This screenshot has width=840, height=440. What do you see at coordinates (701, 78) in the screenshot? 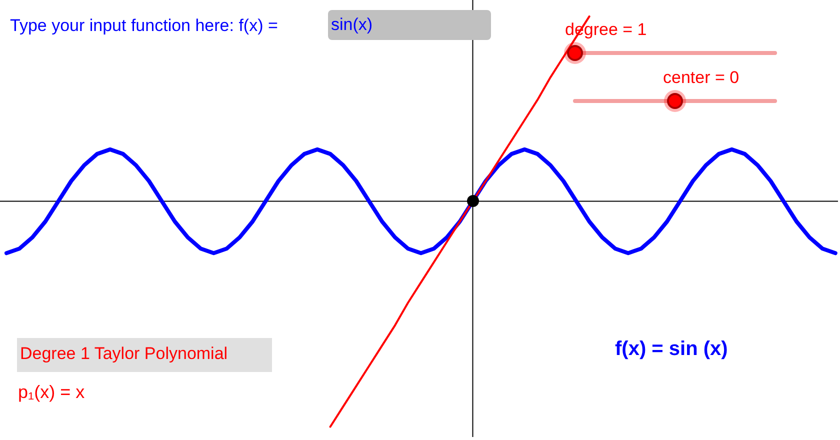
I see `annotation: center = 0` at bounding box center [701, 78].